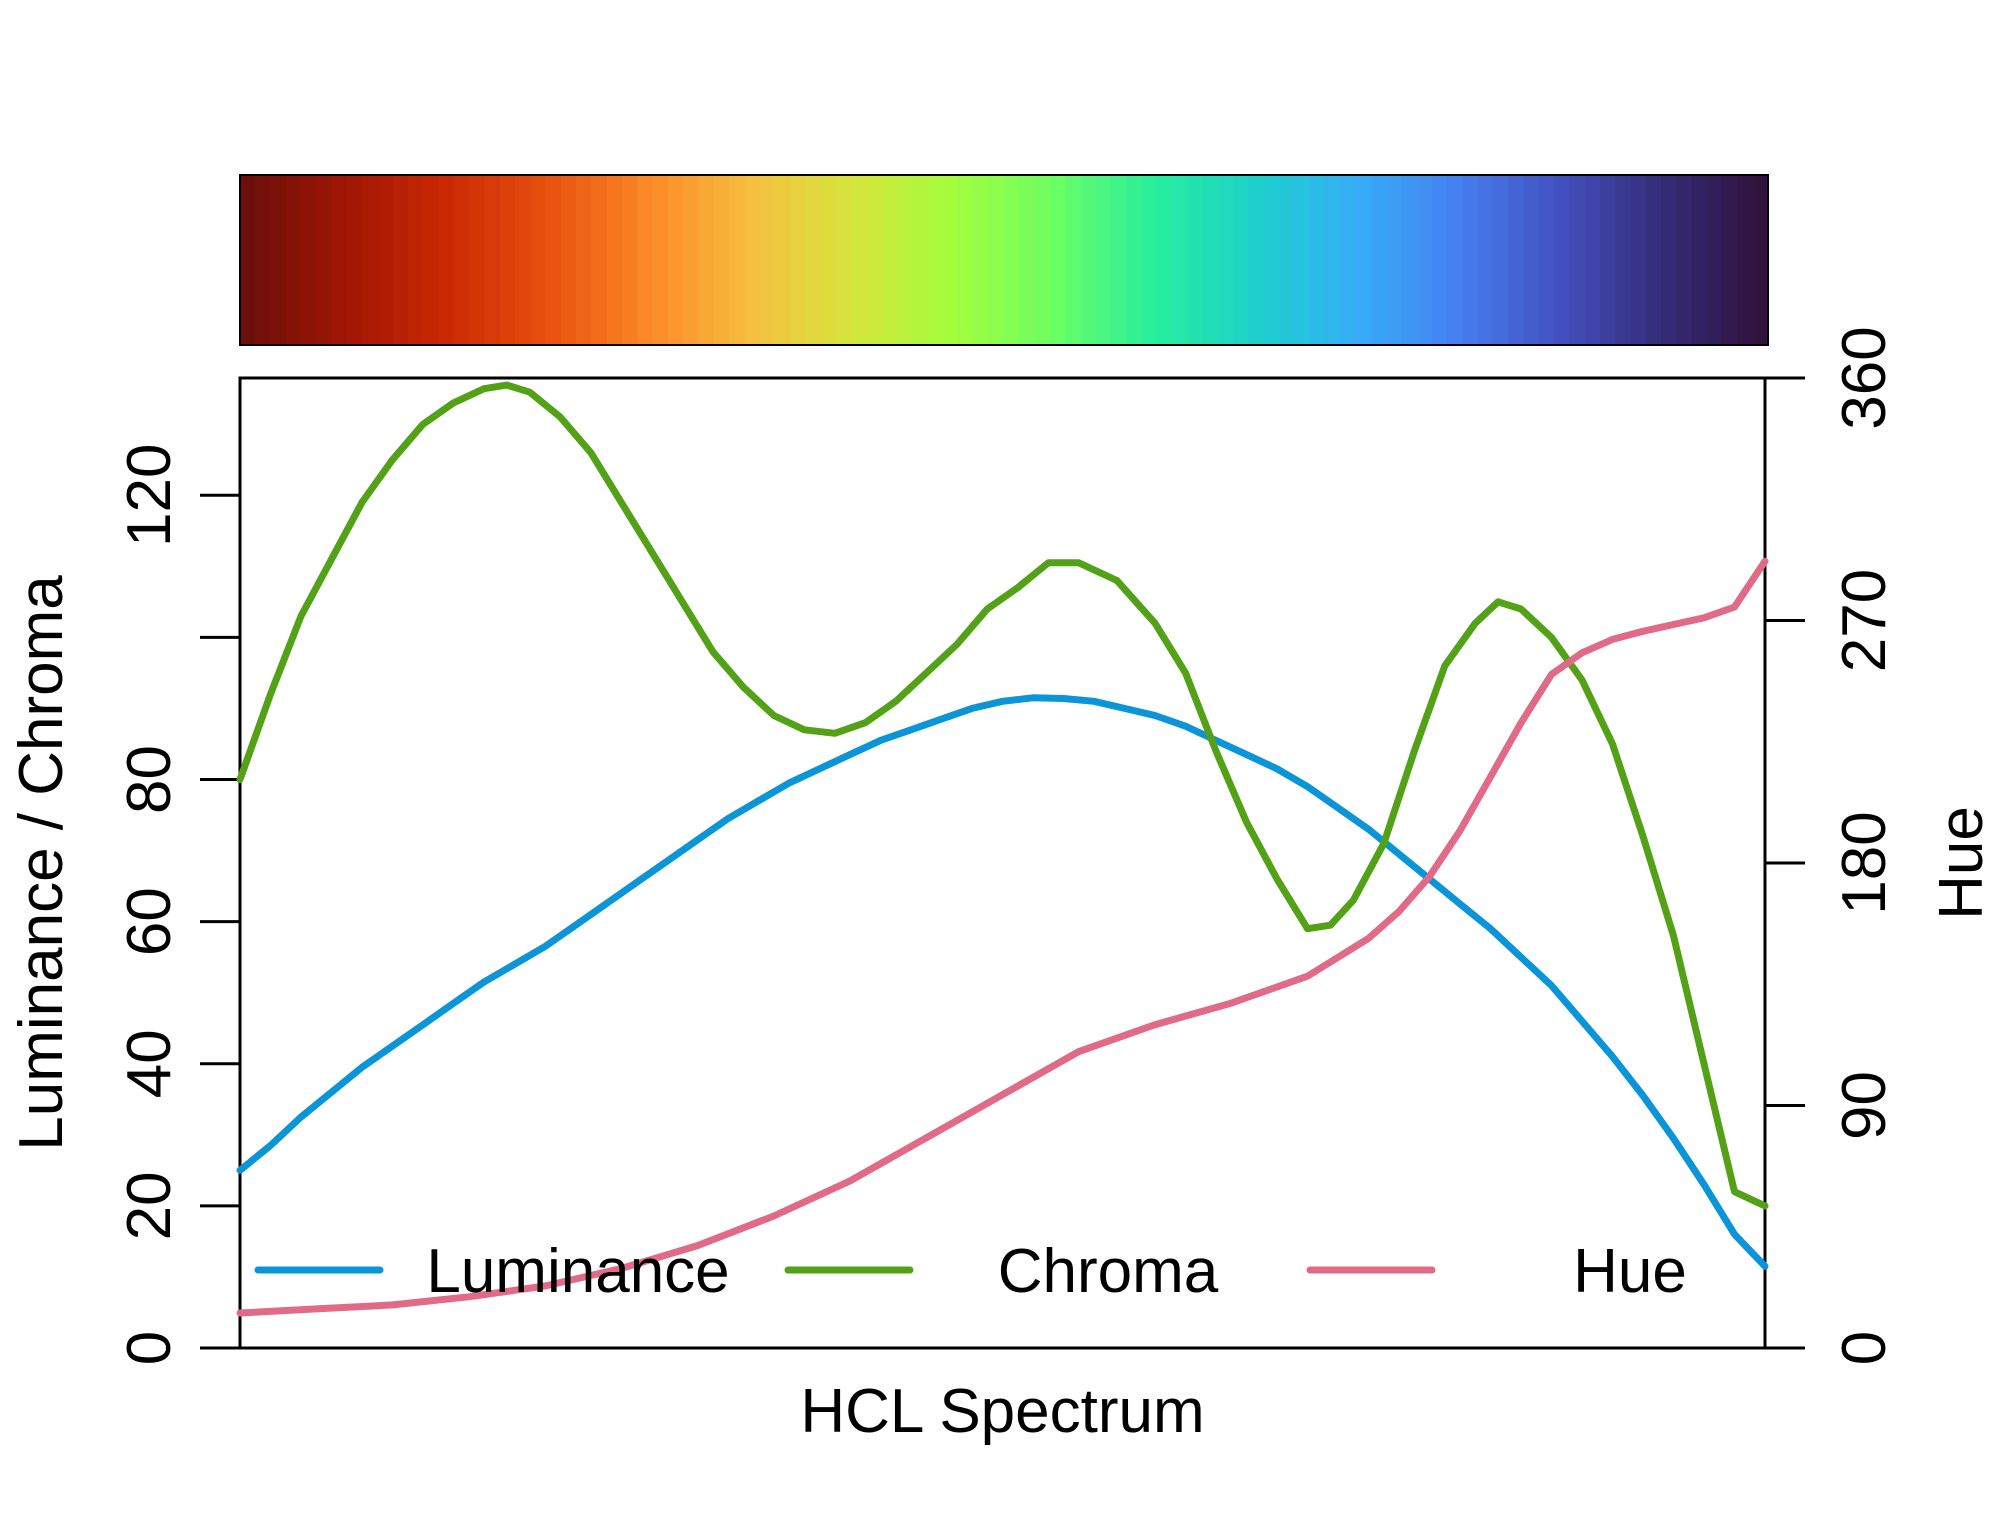 Image resolution: width=2000 pixels, height=1520 pixels. I want to click on left-tick-label: 40, so click(149, 1063).